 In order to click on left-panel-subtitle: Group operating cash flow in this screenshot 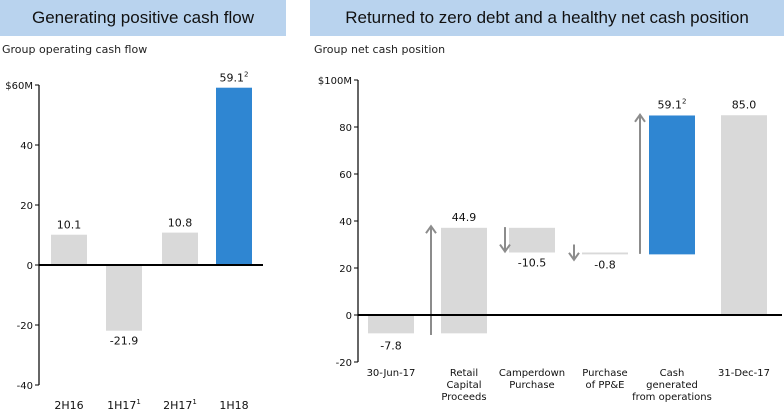, I will do `click(75, 49)`.